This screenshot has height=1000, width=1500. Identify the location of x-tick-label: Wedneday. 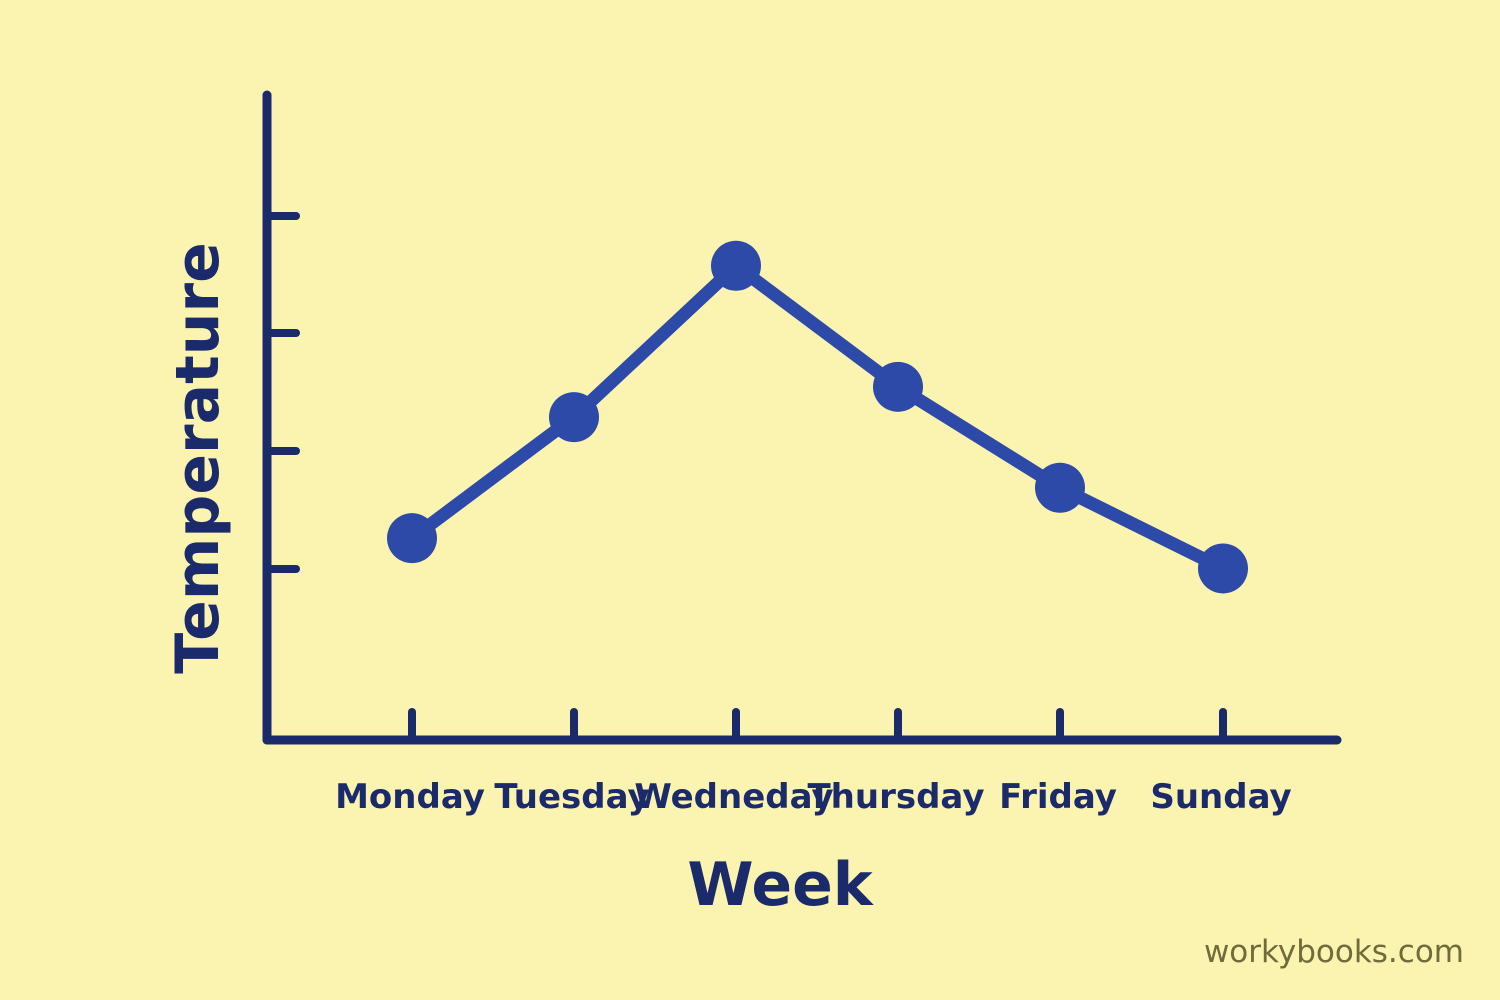
(733, 797).